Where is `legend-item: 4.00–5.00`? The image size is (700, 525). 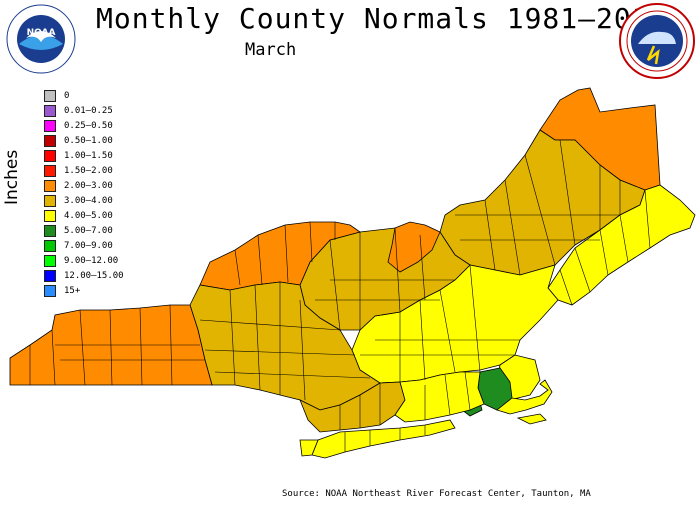 legend-item: 4.00–5.00 is located at coordinates (84, 215).